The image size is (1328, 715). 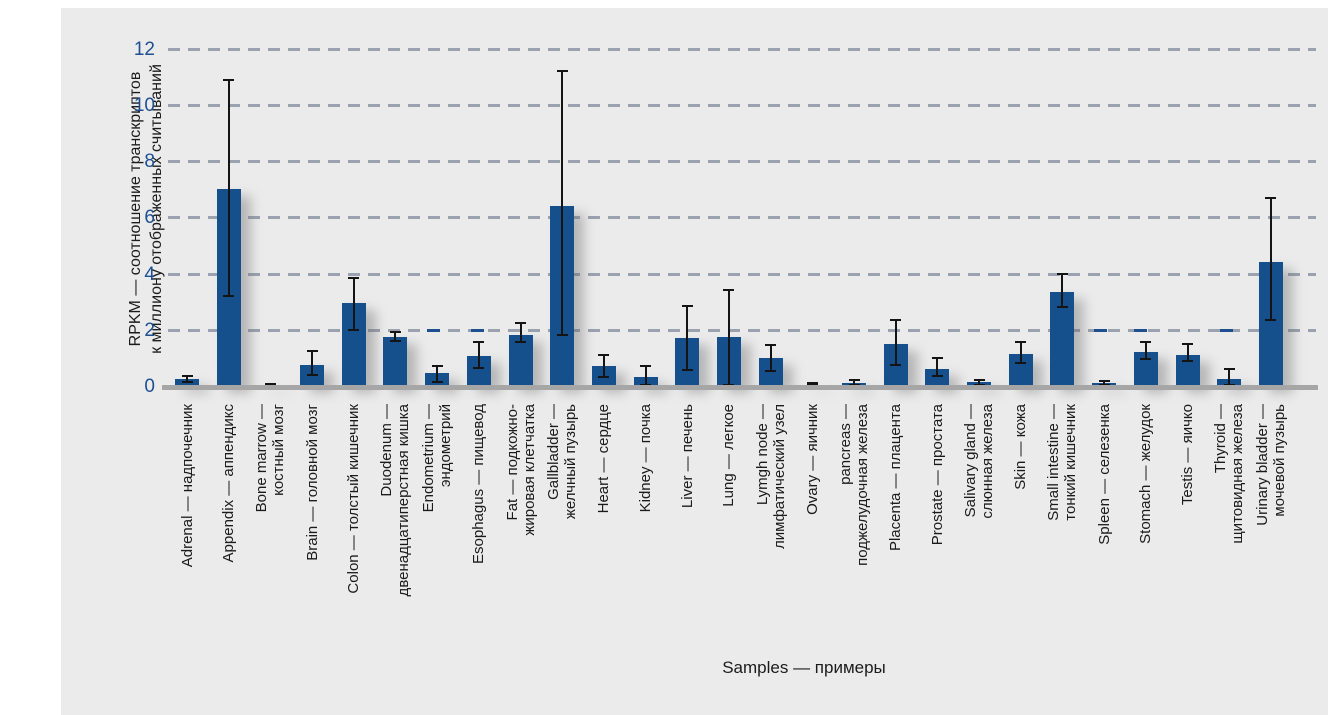 I want to click on x-tick-label: Lymgh node — лимфатический узел, so click(x=771, y=534).